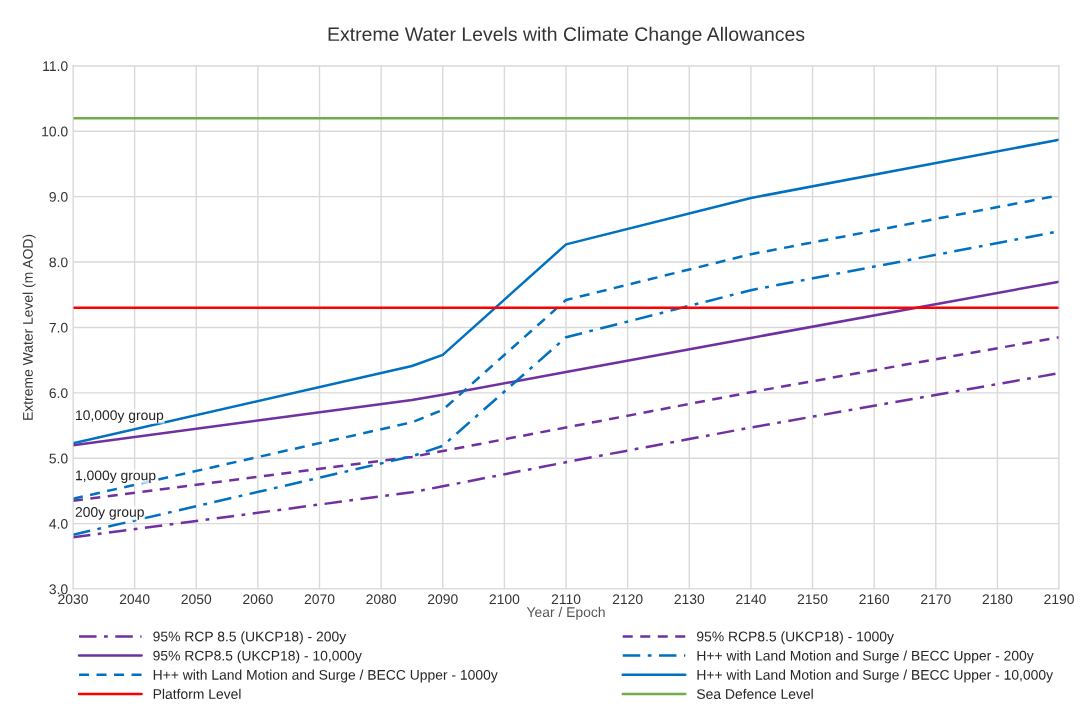 The image size is (1080, 706). Describe the element at coordinates (29, 327) in the screenshot. I see `y-axis-title: Extreme Water Level (m AOD)` at that location.